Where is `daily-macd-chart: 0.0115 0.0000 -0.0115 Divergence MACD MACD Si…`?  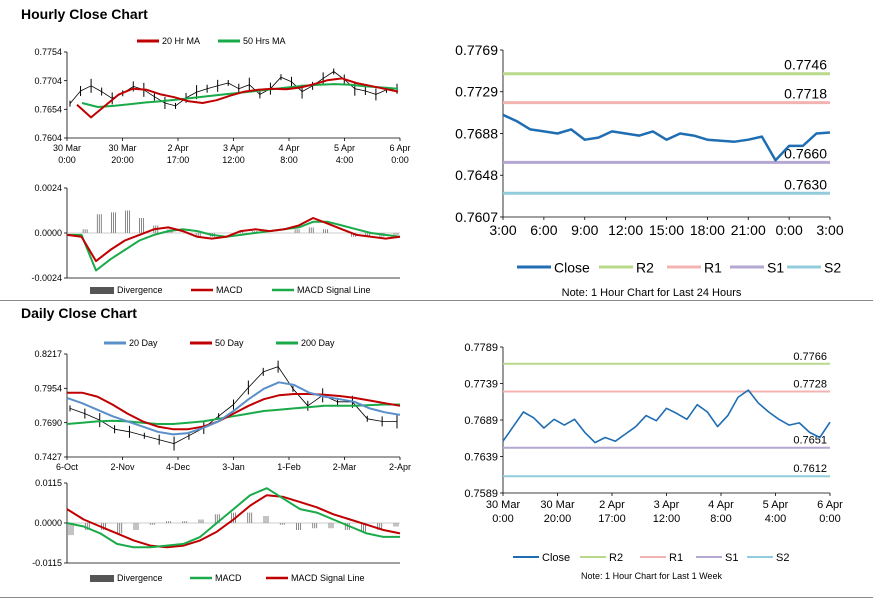 daily-macd-chart: 0.0115 0.0000 -0.0115 Divergence MACD MACD Si… is located at coordinates (216, 530).